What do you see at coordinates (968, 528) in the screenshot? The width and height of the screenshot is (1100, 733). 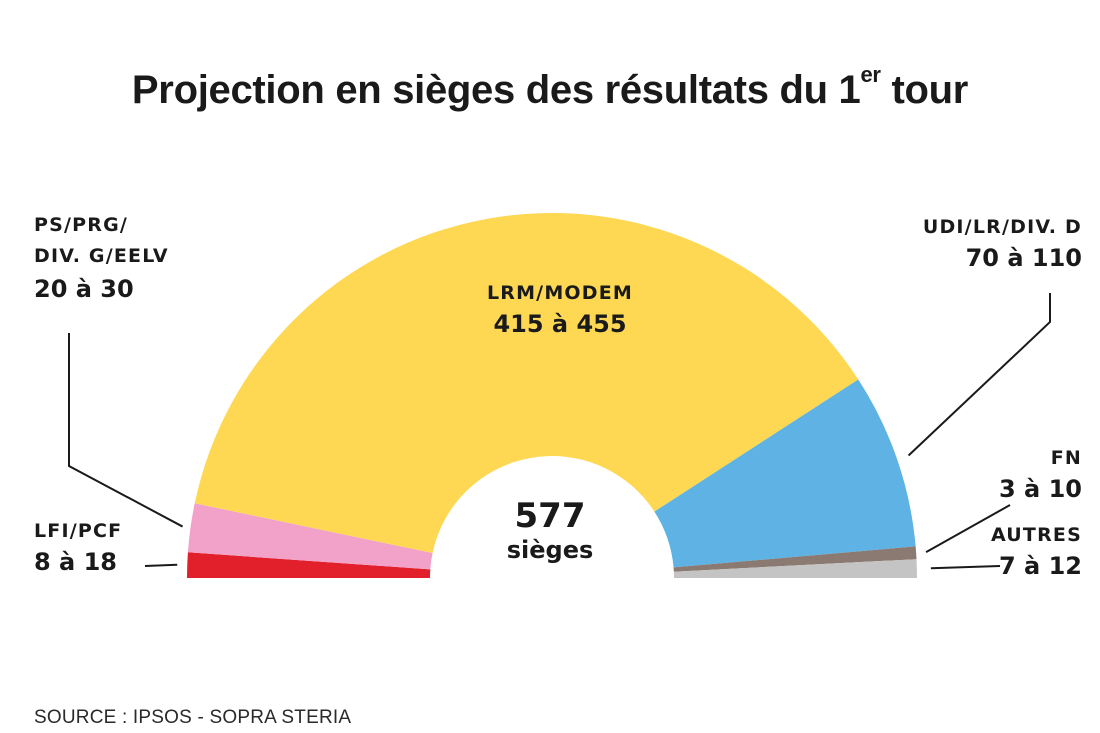 I see `leader-line-fn` at bounding box center [968, 528].